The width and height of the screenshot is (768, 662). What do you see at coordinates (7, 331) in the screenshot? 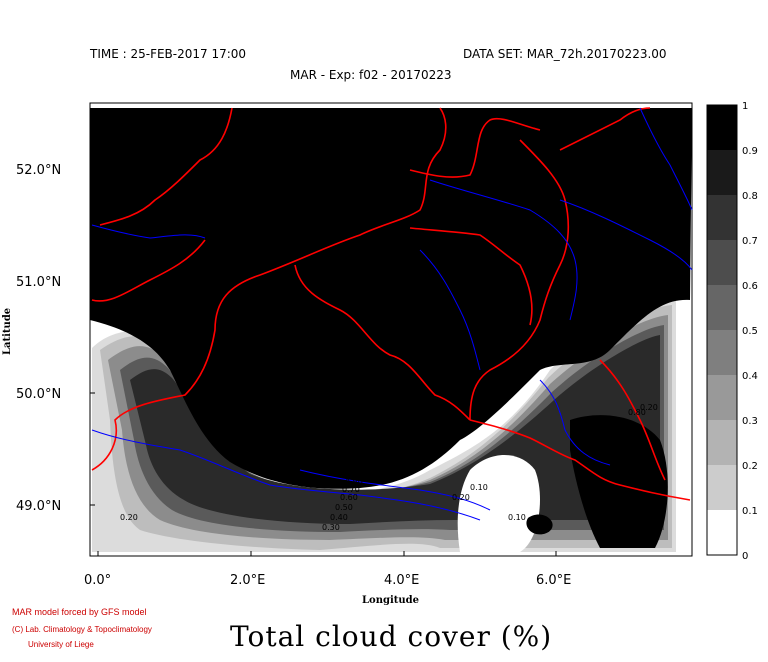
I see `y-axis-title: Latitude` at bounding box center [7, 331].